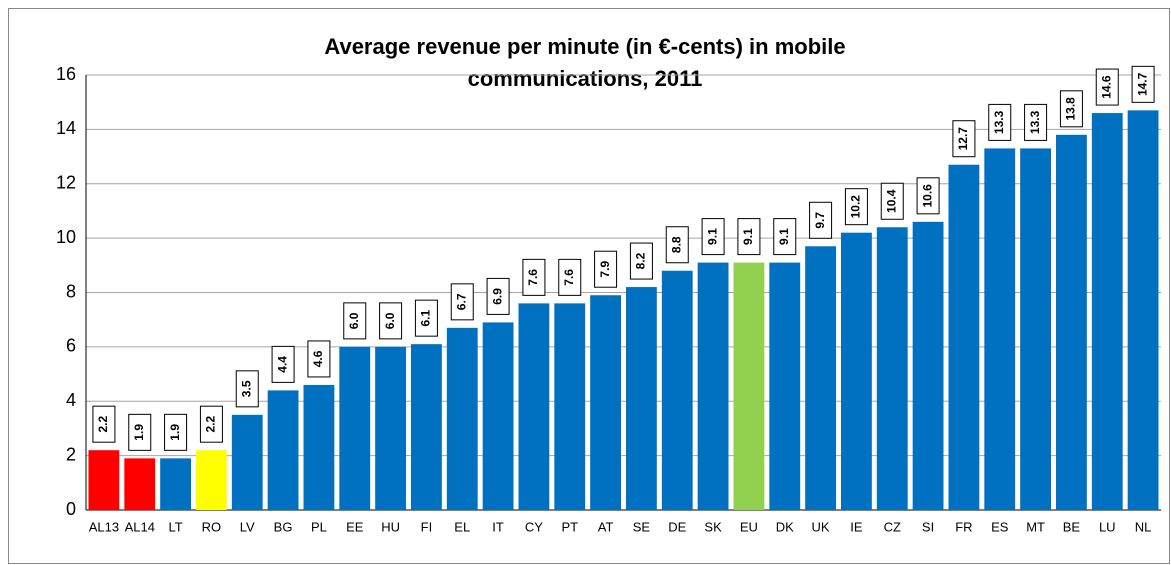 This screenshot has height=565, width=1171. What do you see at coordinates (749, 526) in the screenshot?
I see `x-tick-label: EU` at bounding box center [749, 526].